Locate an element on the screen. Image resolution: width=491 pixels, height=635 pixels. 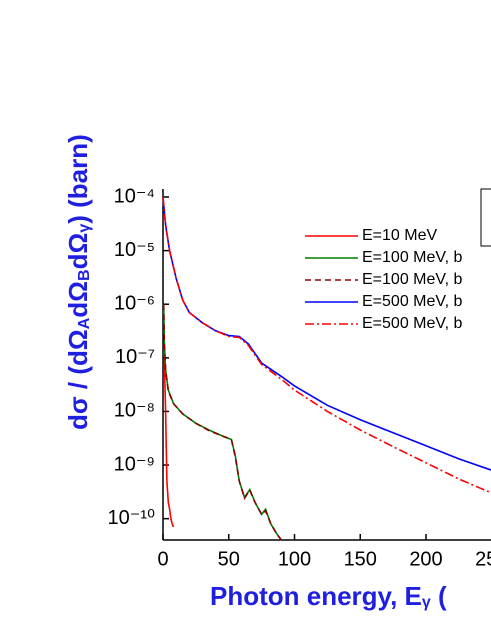
x-axis-label: Photon energy, Eγ ( is located at coordinates (328, 596).